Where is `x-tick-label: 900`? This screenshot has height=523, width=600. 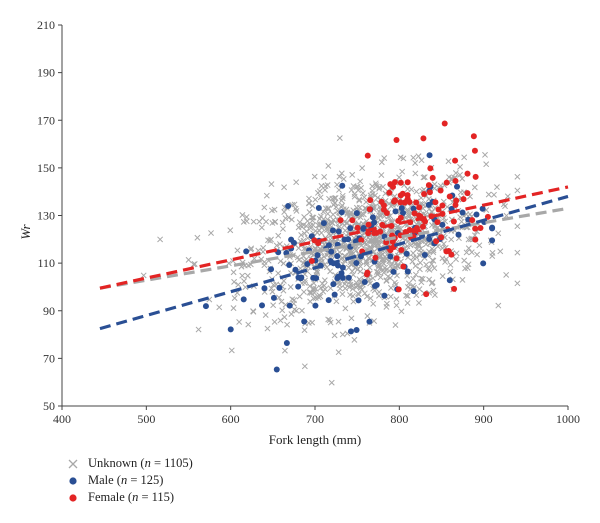 x-tick-label: 900 is located at coordinates (484, 419).